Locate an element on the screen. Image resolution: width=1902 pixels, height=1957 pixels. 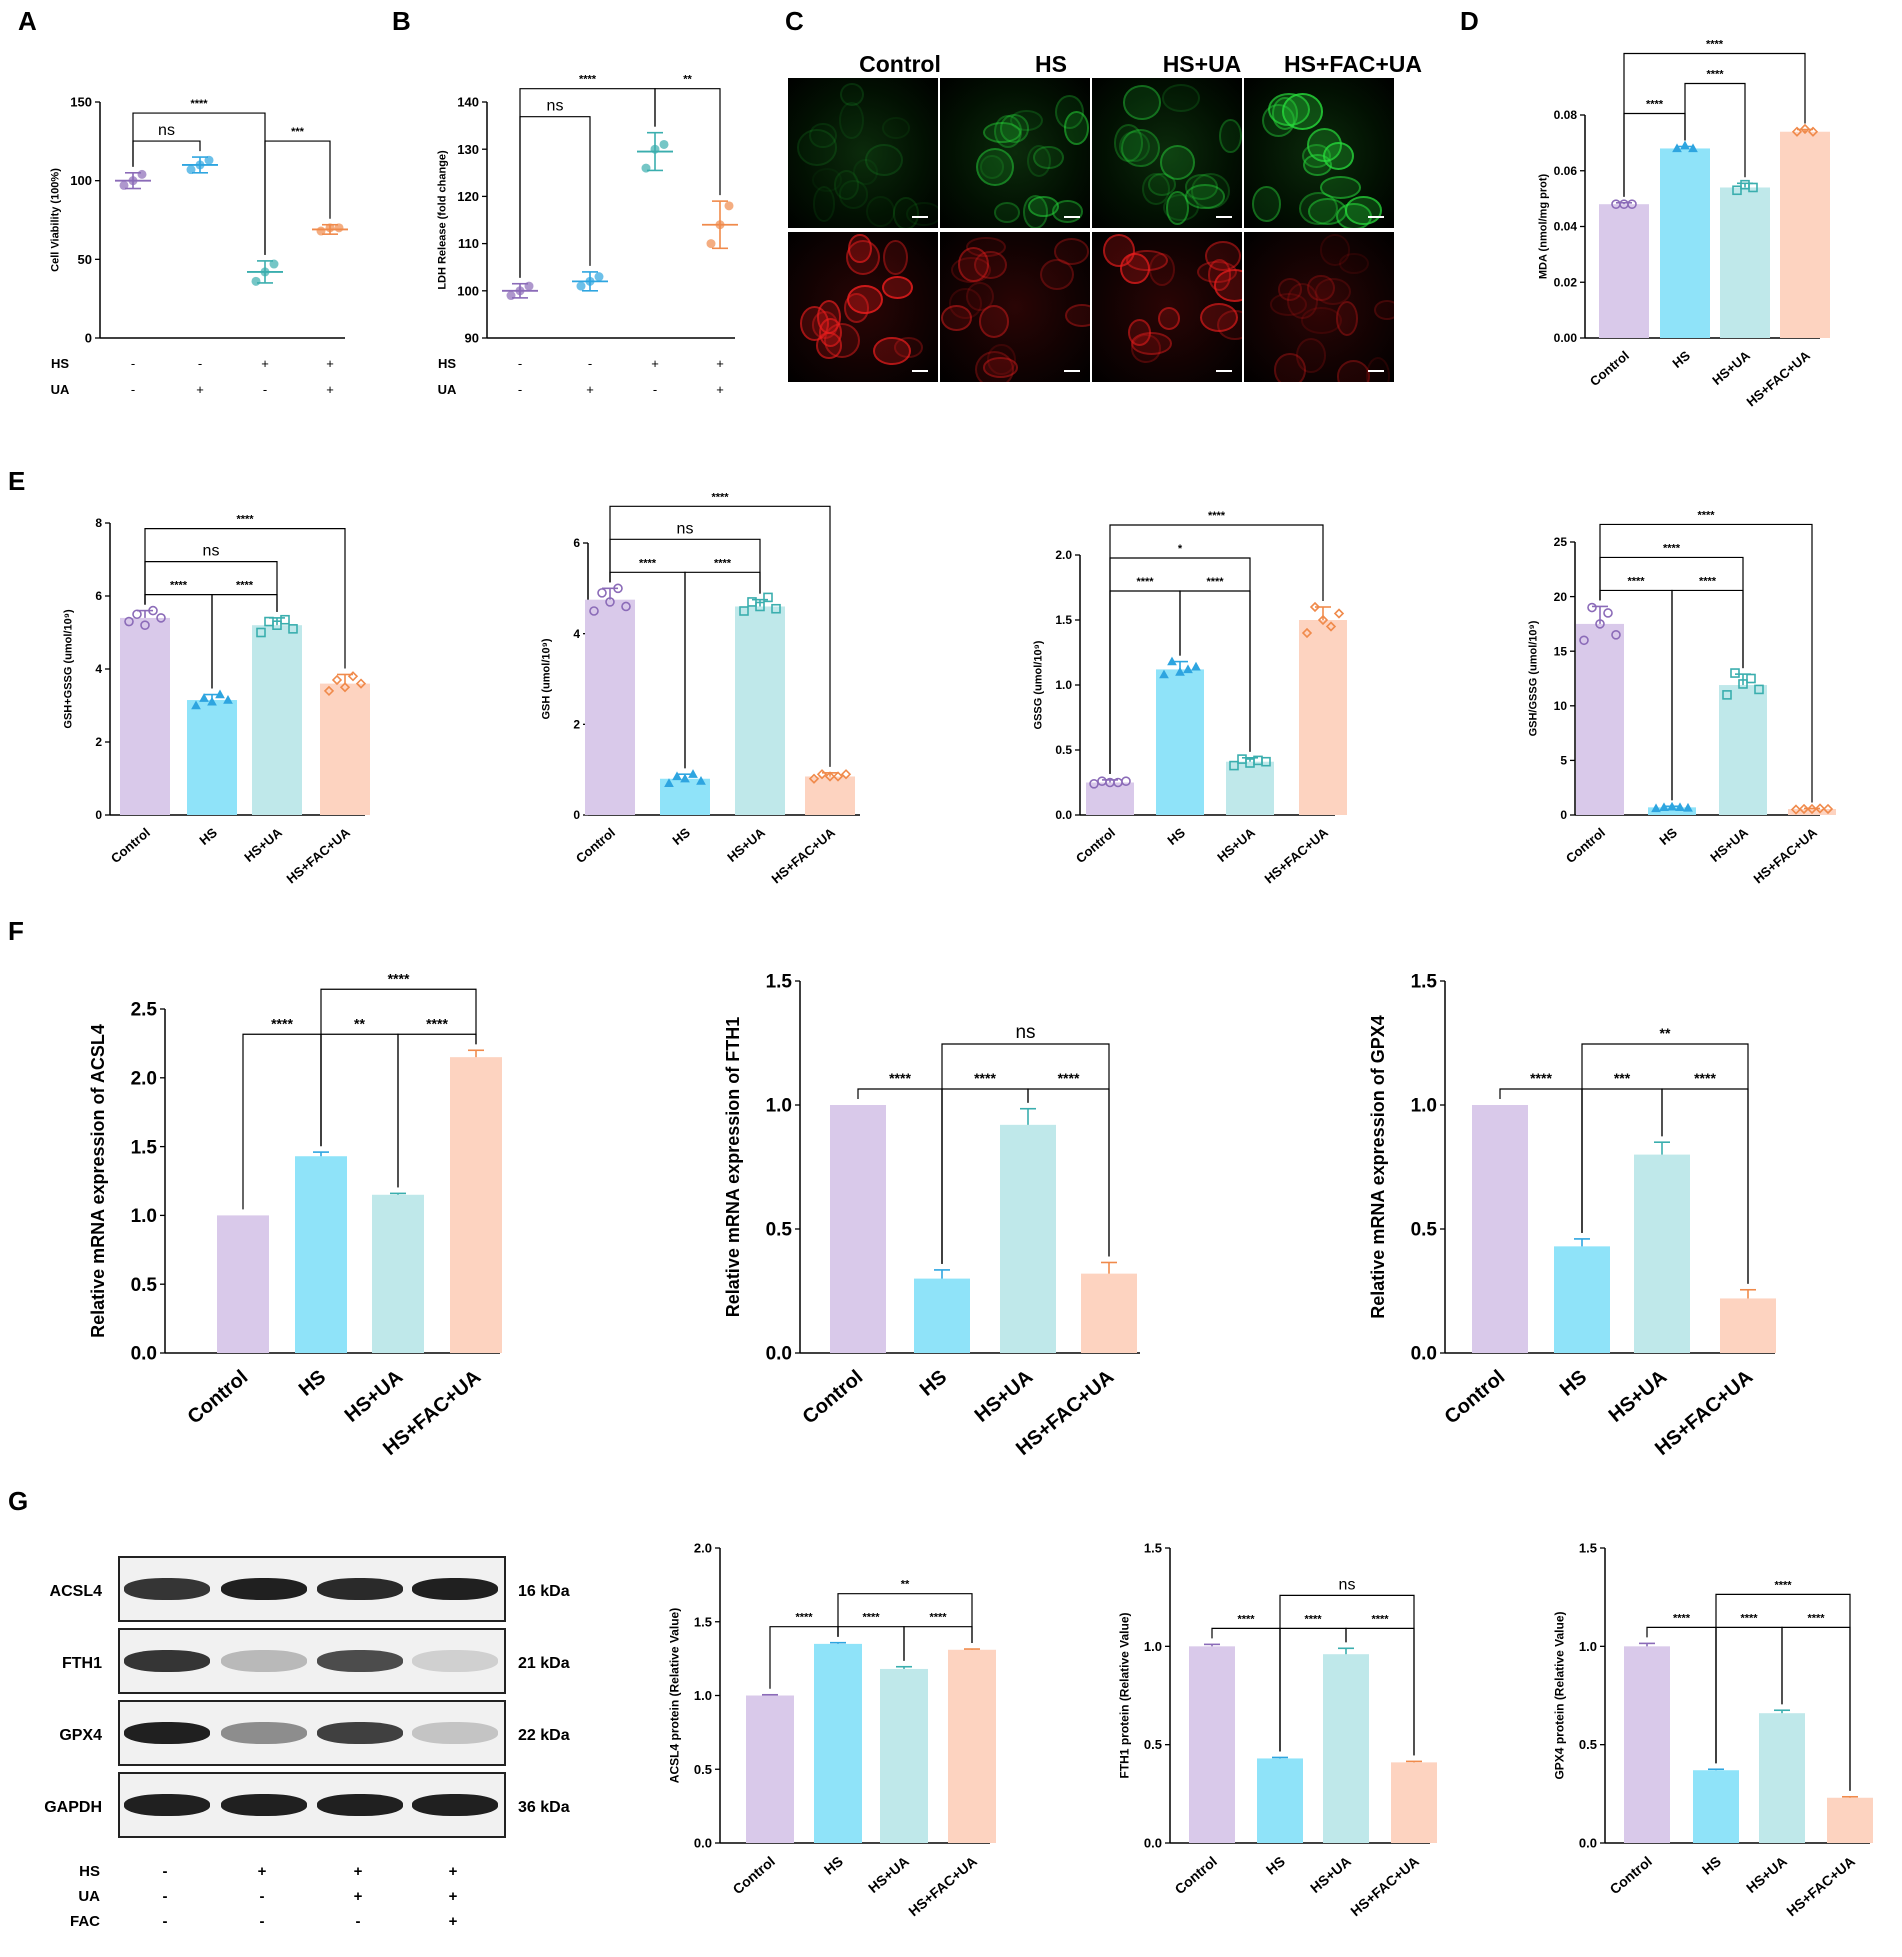
y-tick-label: 2.0 is located at coordinates (1063, 555).